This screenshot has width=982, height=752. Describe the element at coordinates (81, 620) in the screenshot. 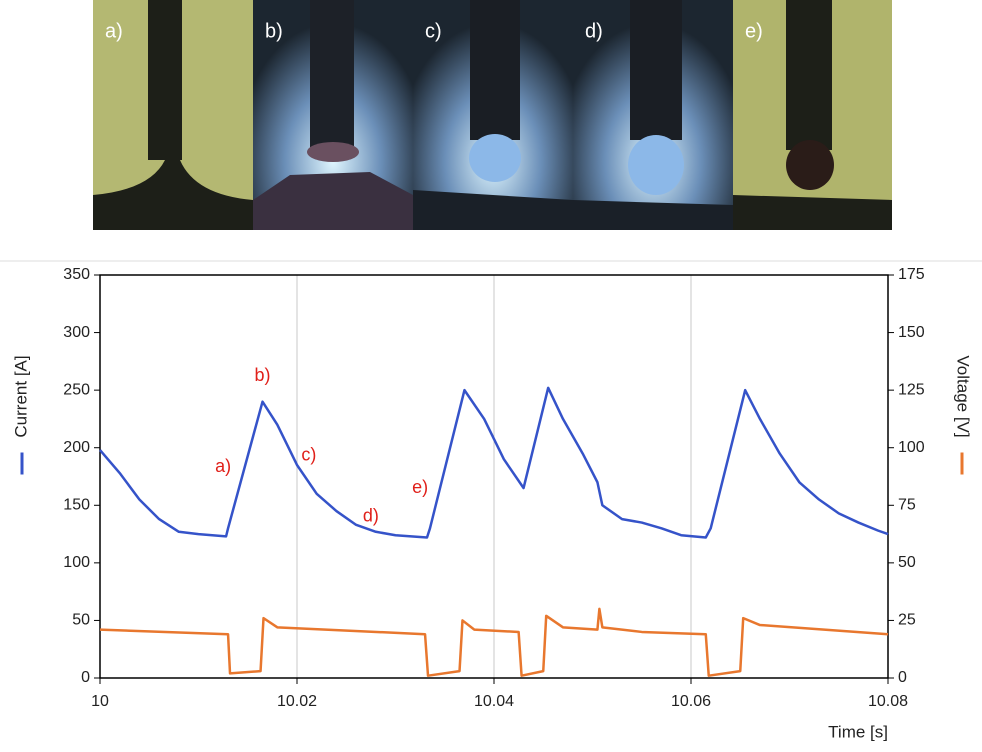

I see `y-tick-label: 50` at that location.